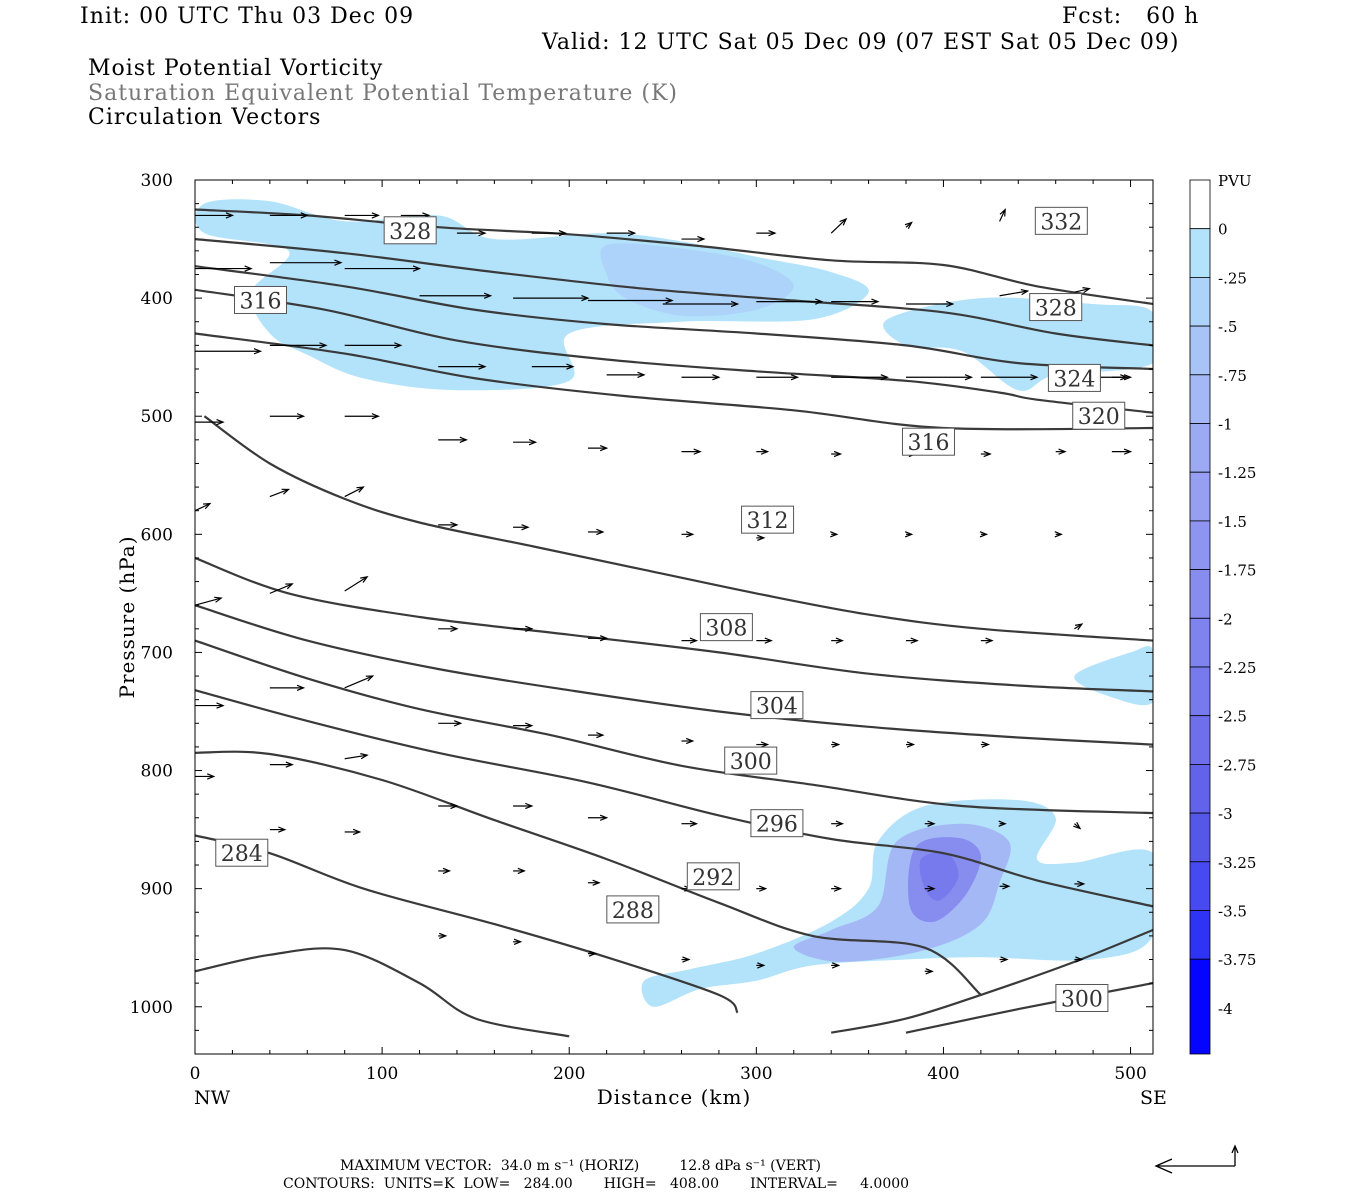 The image size is (1350, 1200). I want to click on colorbar-label: -1.5, so click(1232, 522).